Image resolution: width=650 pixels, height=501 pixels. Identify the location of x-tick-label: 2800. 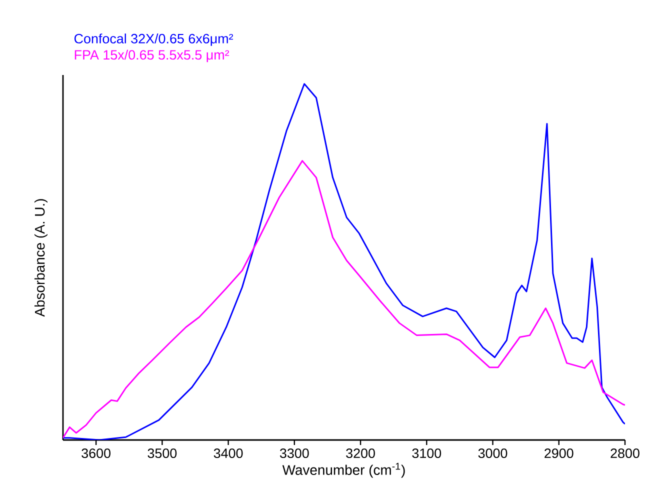
(625, 453).